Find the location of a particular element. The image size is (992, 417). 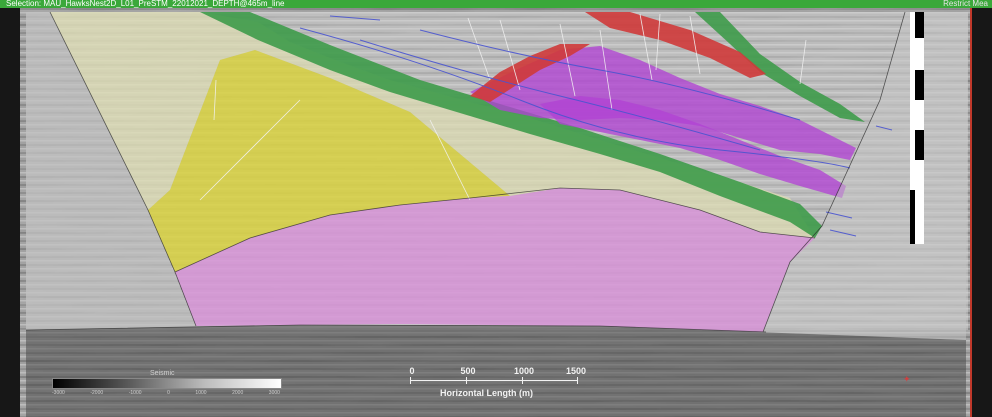

colorbar-tick: 0 is located at coordinates (168, 393).